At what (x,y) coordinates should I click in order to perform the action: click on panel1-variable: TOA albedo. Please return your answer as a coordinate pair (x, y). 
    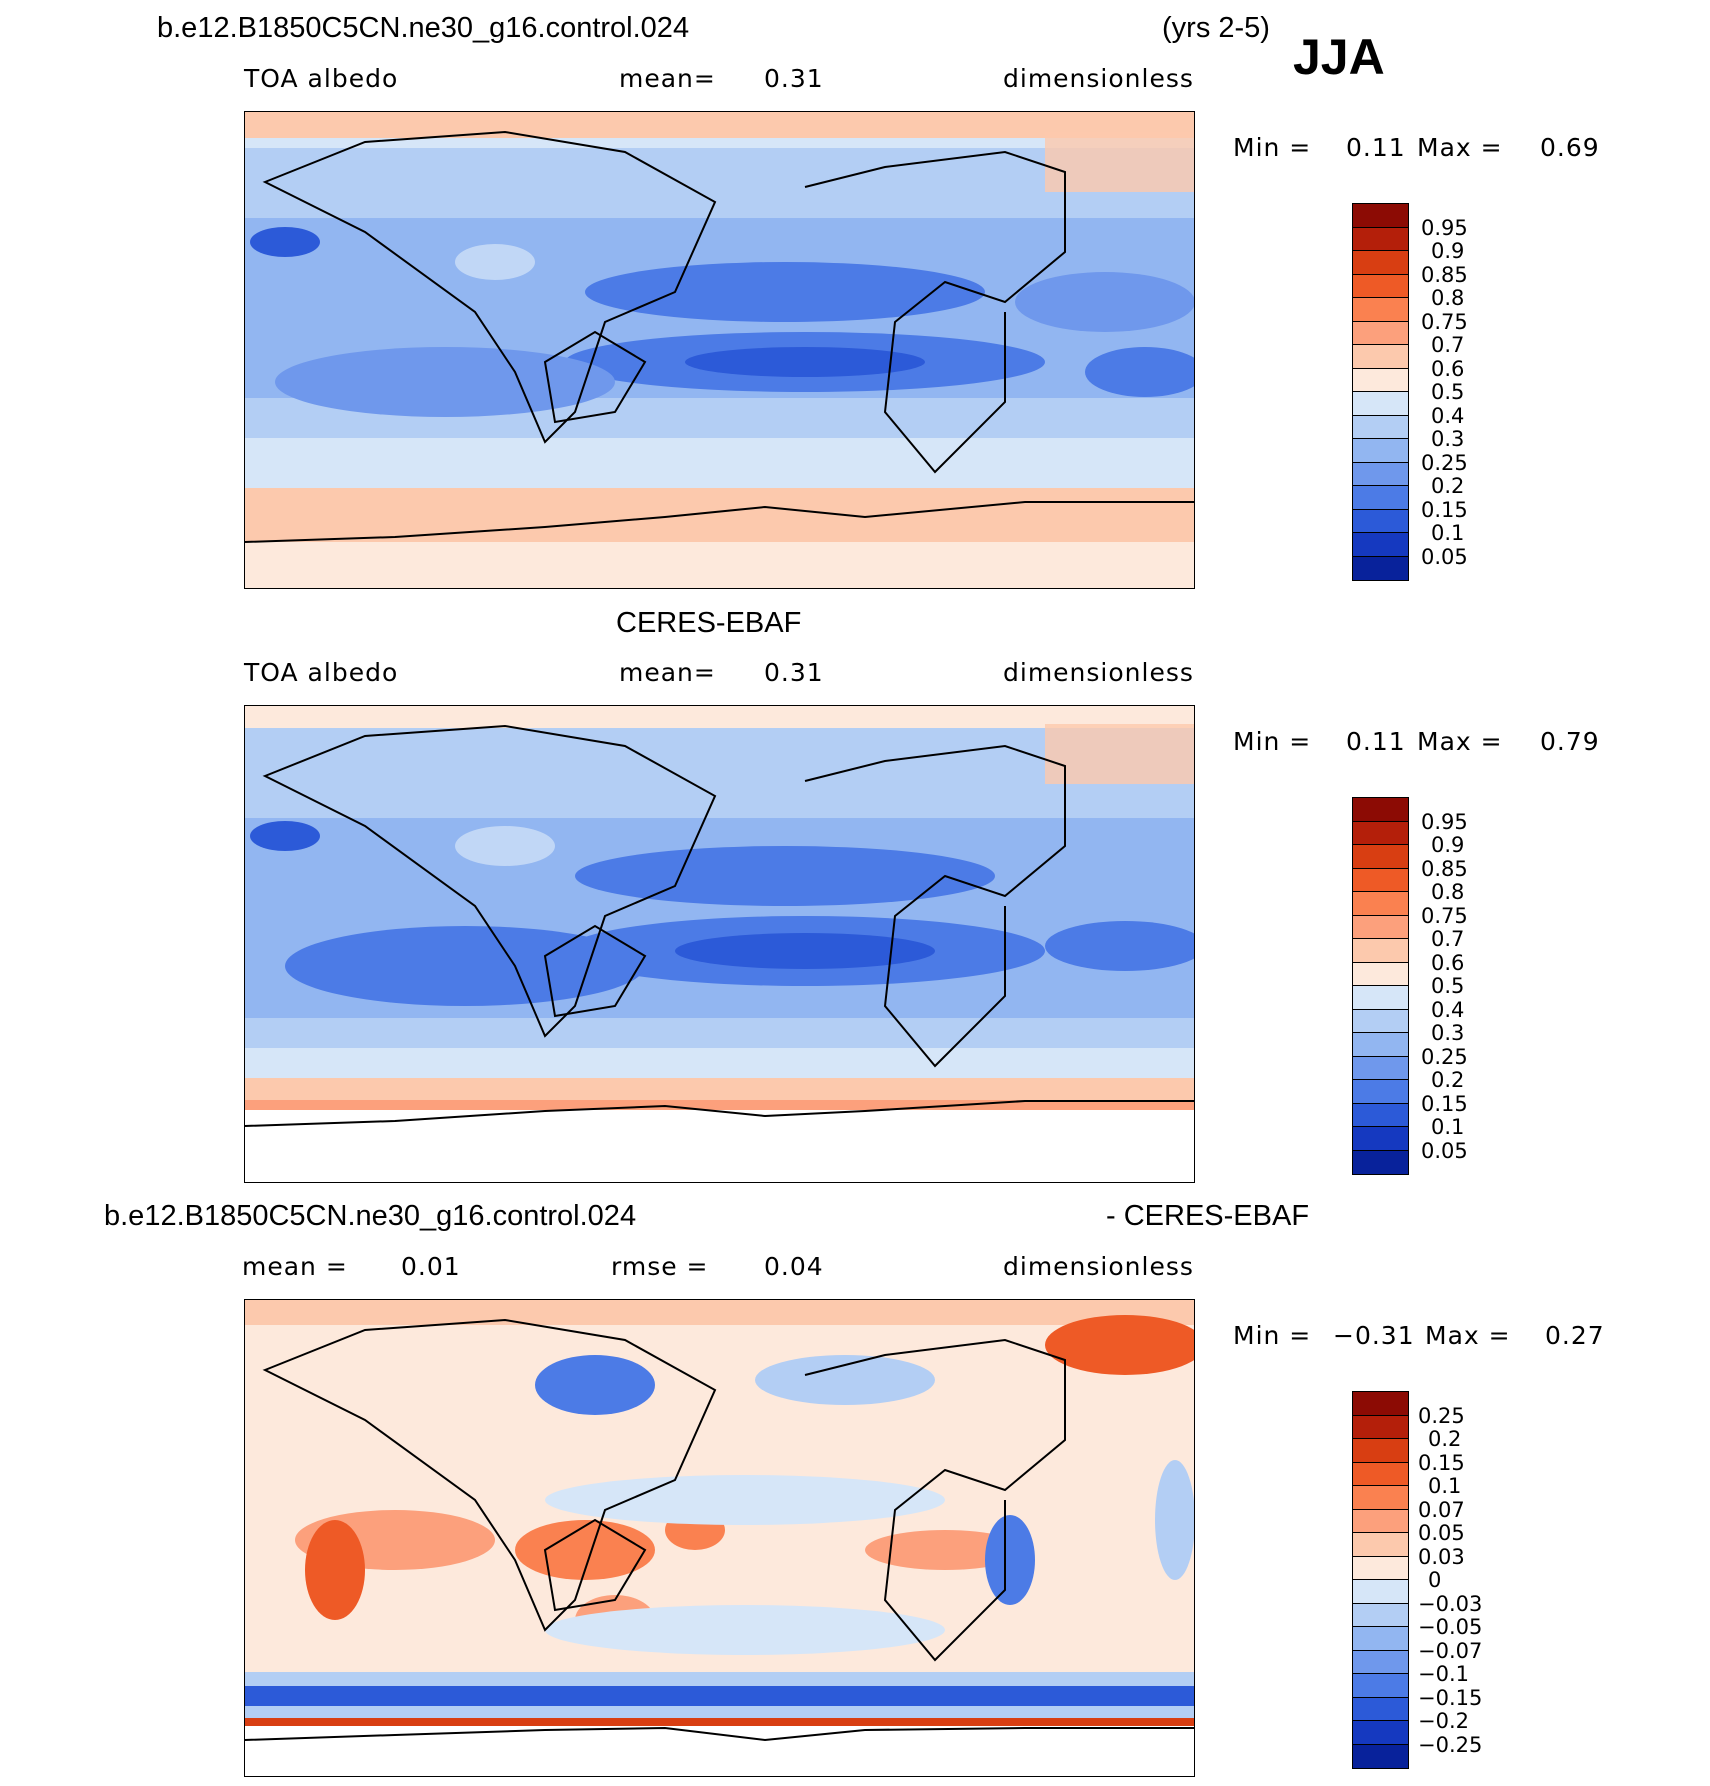
    Looking at the image, I should click on (321, 78).